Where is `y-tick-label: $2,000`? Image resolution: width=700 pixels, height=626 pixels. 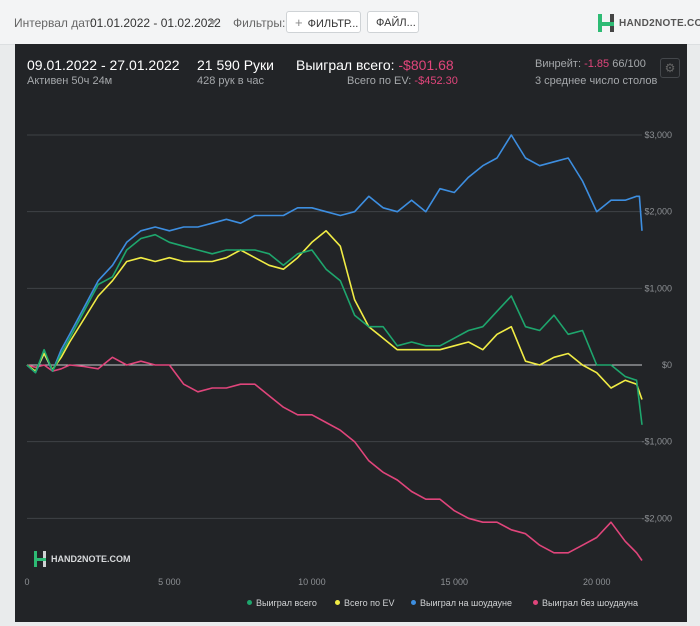 y-tick-label: $2,000 is located at coordinates (658, 212).